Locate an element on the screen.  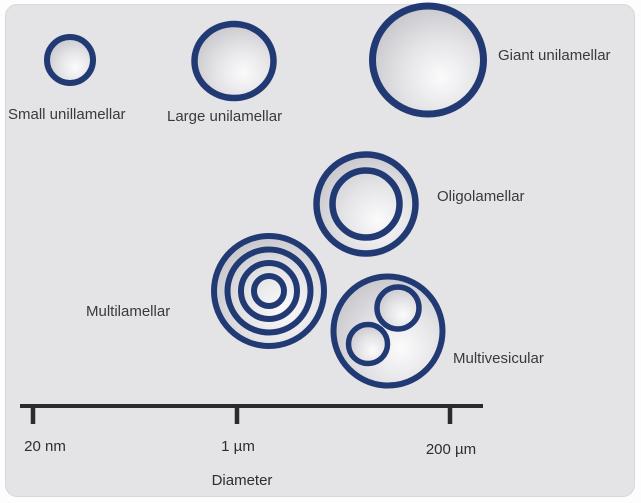
label-giant-unilamellar: Giant unilamellar is located at coordinates (554, 55).